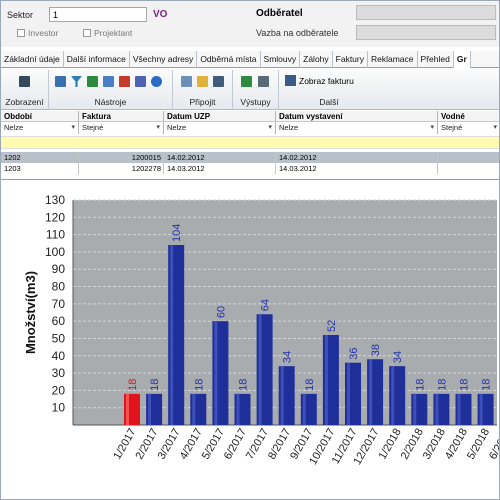 The height and width of the screenshot is (500, 500). Describe the element at coordinates (92, 81) in the screenshot. I see `table-icon` at that location.